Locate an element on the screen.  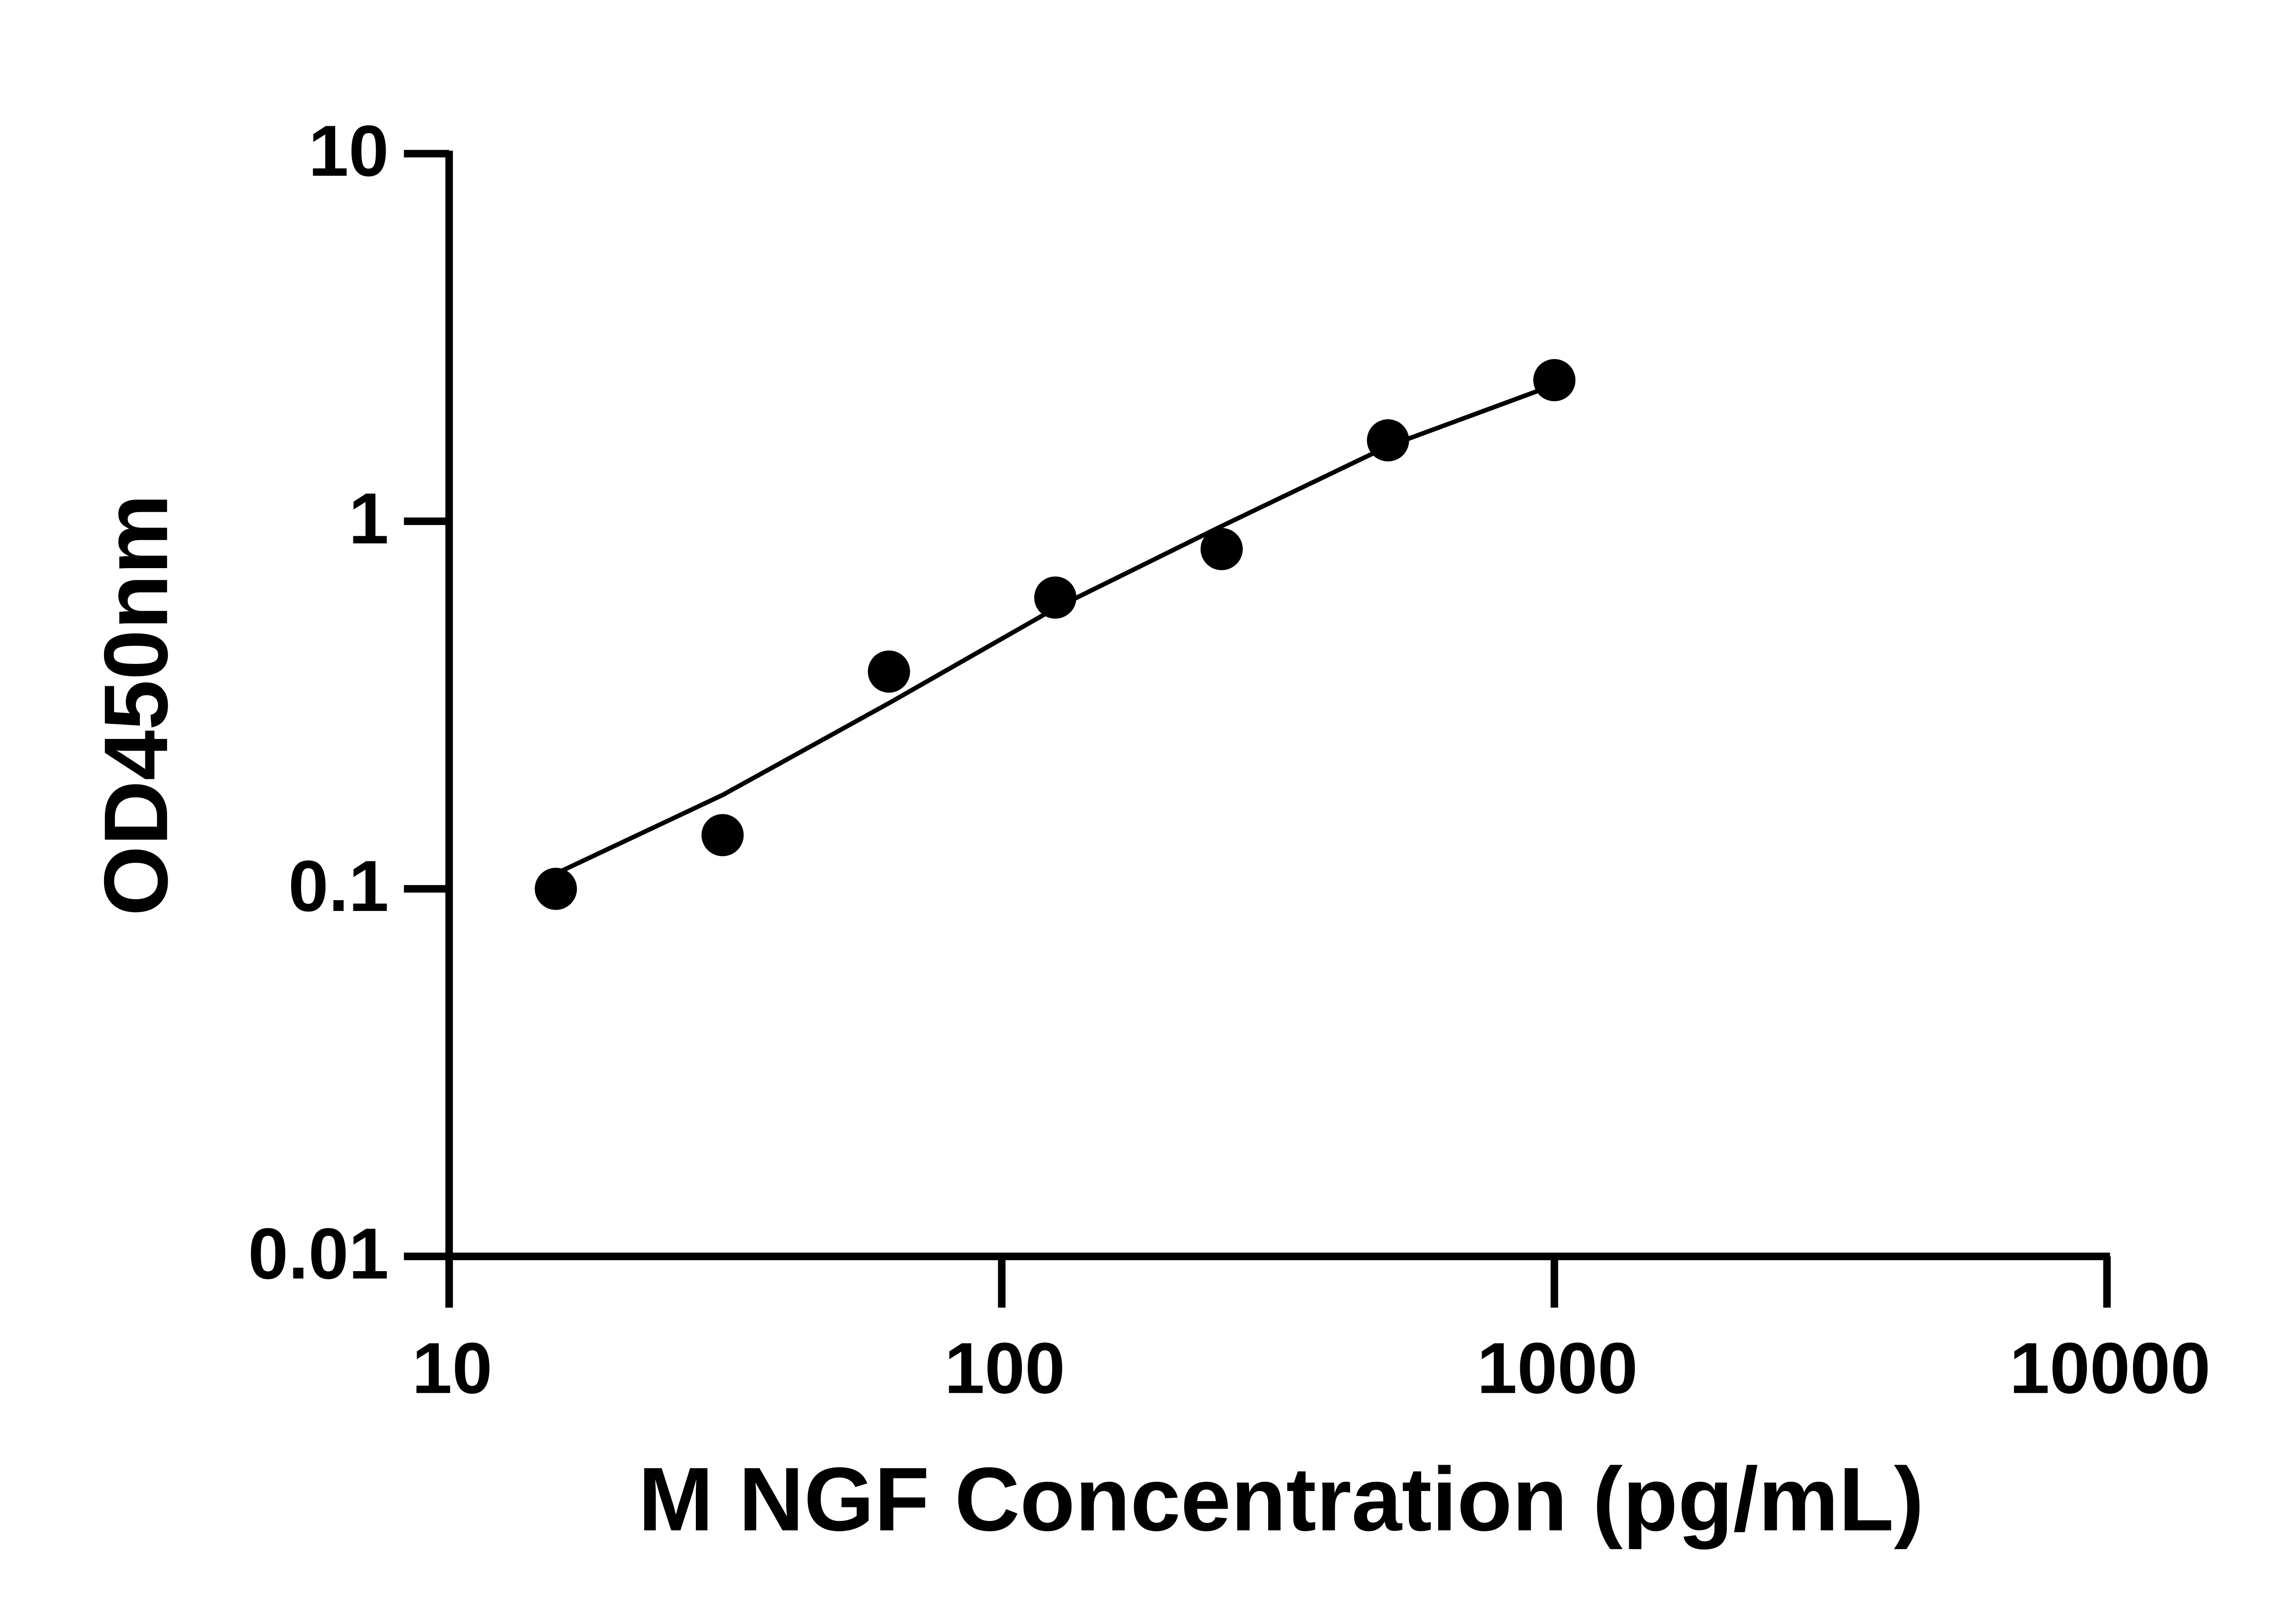
y-tick-label: 10 is located at coordinates (348, 150).